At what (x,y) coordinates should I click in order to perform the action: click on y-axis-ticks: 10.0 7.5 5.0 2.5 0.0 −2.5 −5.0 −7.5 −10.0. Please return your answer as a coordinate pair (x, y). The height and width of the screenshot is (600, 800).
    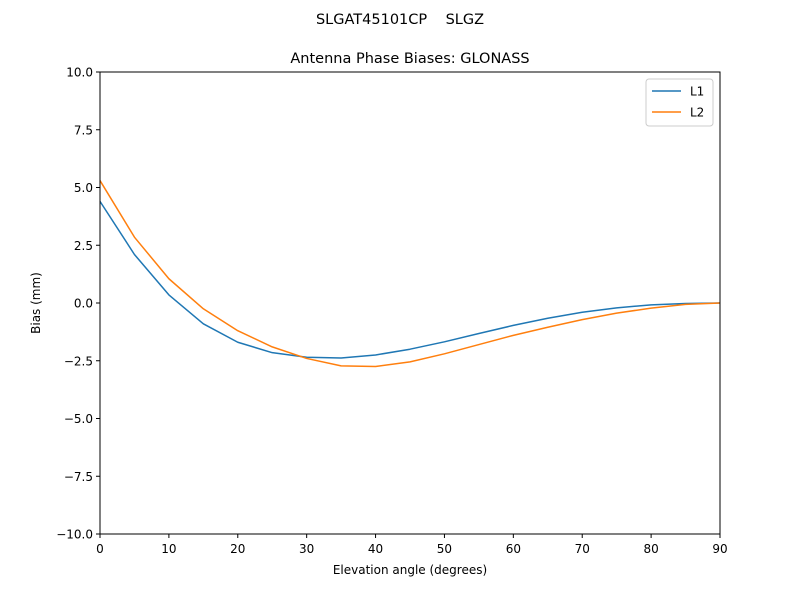
    Looking at the image, I should click on (78, 304).